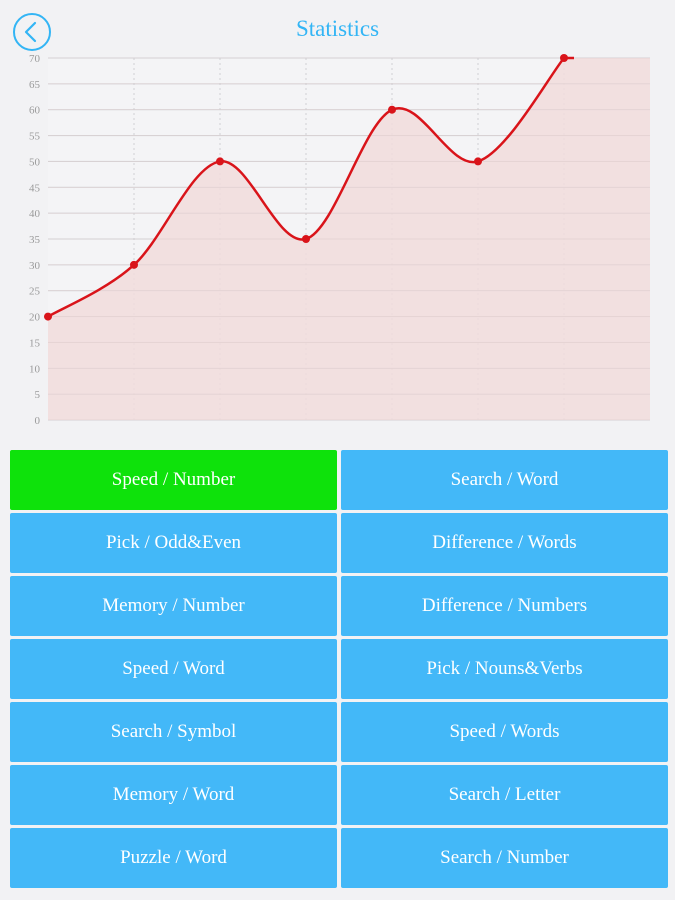  What do you see at coordinates (173, 858) in the screenshot?
I see `exercise-button-puzzle-word: Puzzle / Word` at bounding box center [173, 858].